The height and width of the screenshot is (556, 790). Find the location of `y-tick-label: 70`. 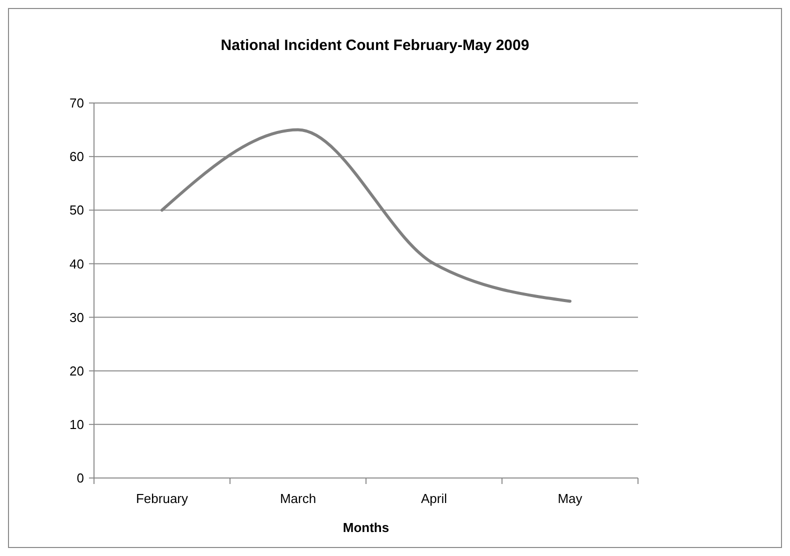

y-tick-label: 70 is located at coordinates (77, 103).